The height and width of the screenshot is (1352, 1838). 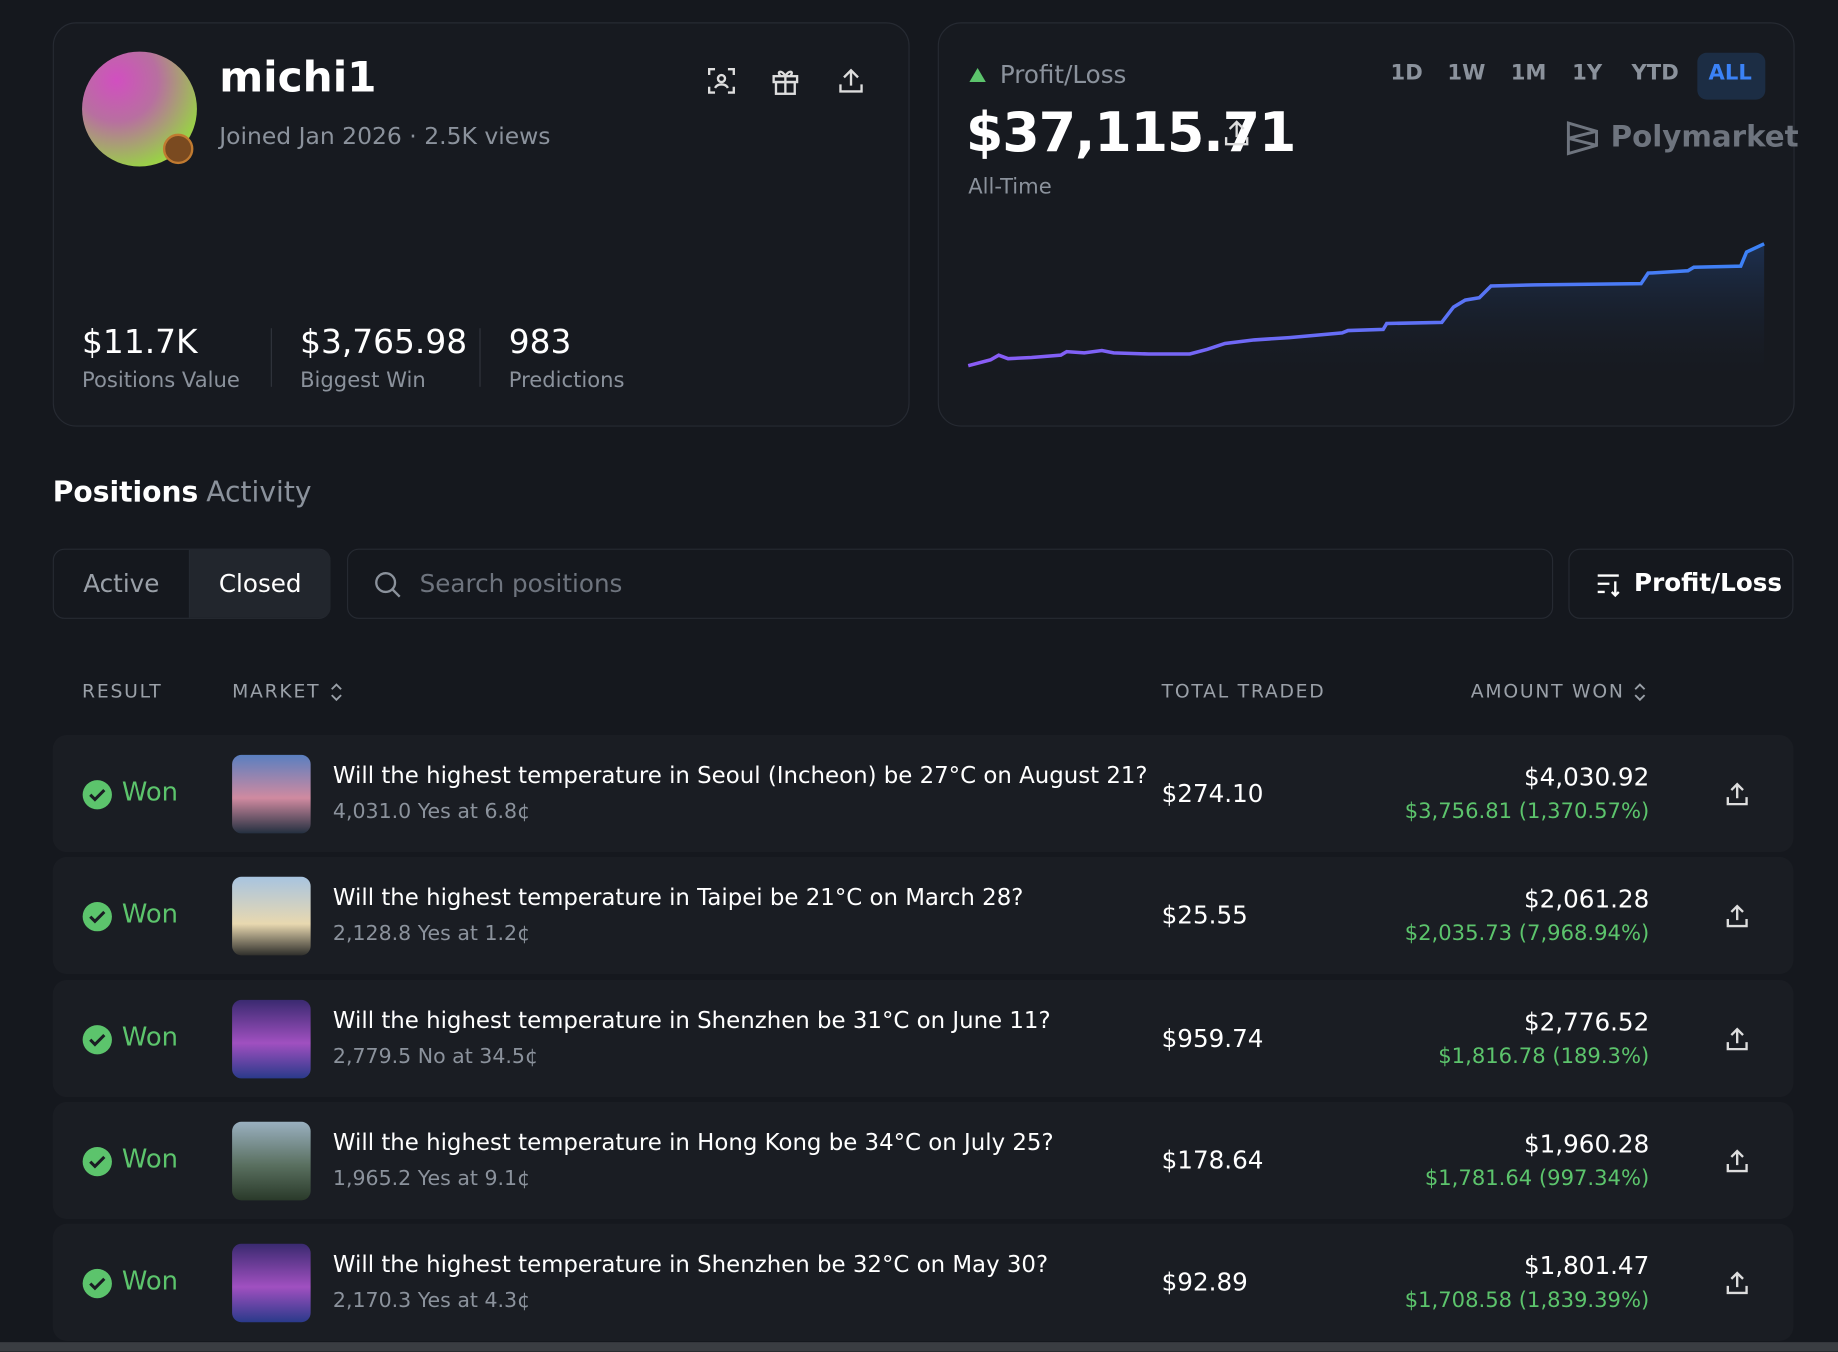 I want to click on range-active-bg, so click(x=1731, y=76).